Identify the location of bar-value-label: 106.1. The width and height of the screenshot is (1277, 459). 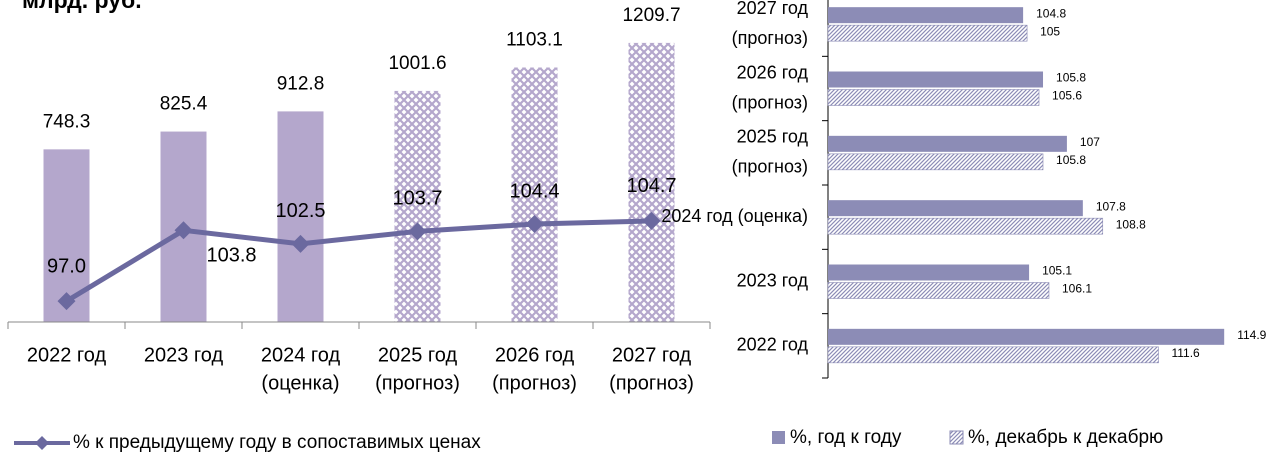
(1077, 289).